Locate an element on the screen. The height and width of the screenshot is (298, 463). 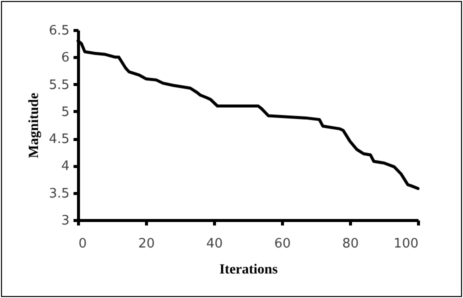
y-tick-label: 4 is located at coordinates (65, 166).